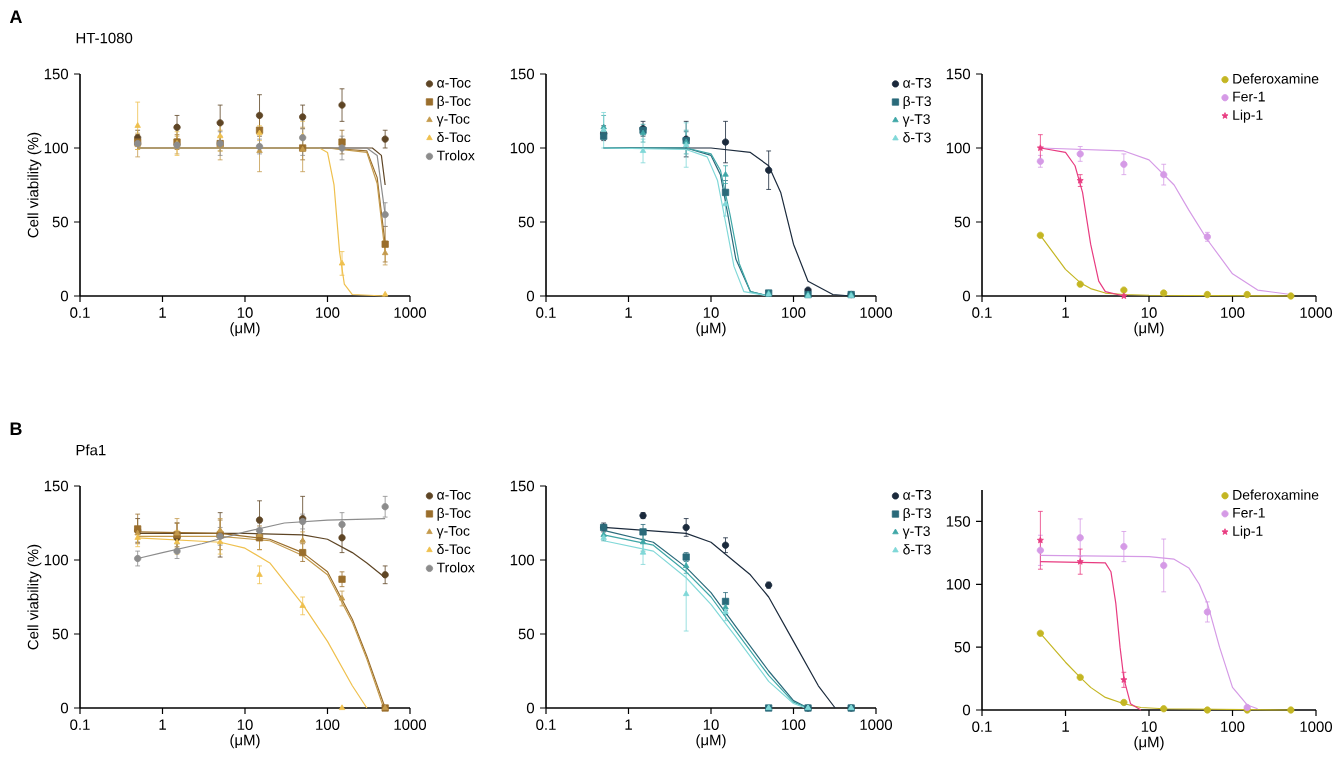  What do you see at coordinates (16, 428) in the screenshot?
I see `text: B` at bounding box center [16, 428].